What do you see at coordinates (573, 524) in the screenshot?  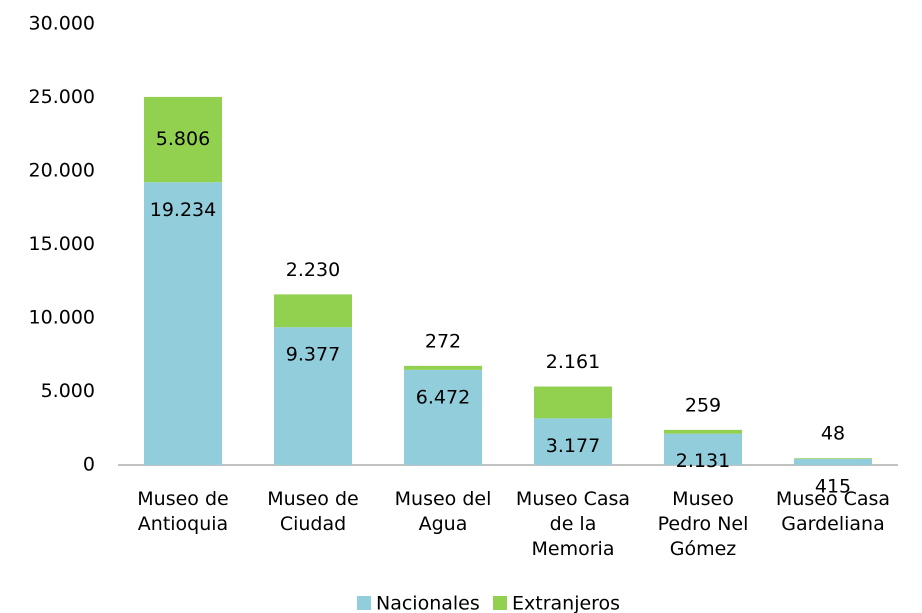 I see `x-tick-label: Museo Casa de la Memoria` at bounding box center [573, 524].